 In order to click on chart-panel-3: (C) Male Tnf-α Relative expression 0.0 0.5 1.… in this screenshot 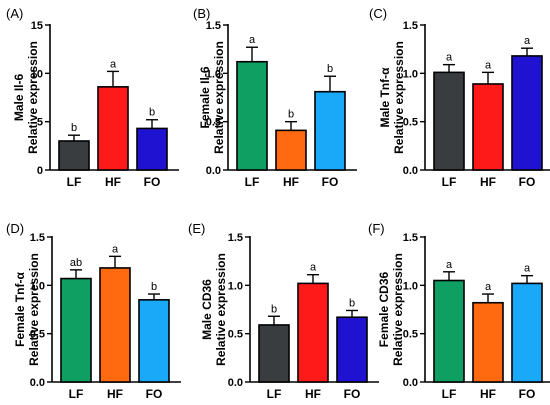, I will do `click(459, 97)`.